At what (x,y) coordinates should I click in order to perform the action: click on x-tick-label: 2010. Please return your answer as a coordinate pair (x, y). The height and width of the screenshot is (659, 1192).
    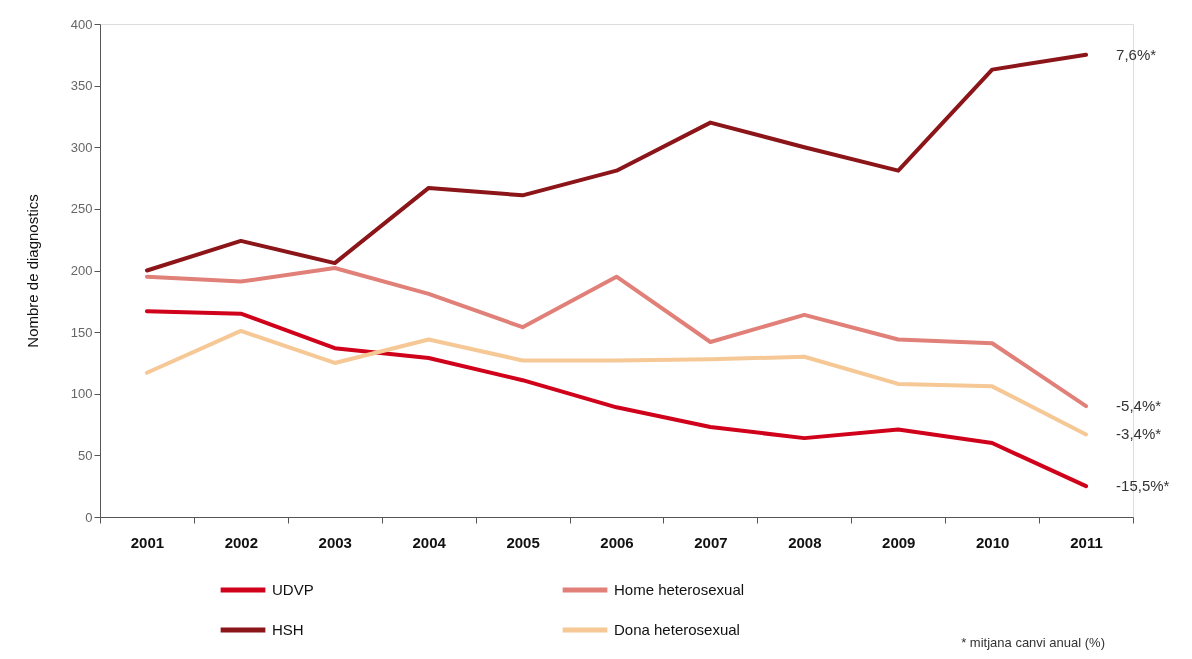
    Looking at the image, I should click on (992, 542).